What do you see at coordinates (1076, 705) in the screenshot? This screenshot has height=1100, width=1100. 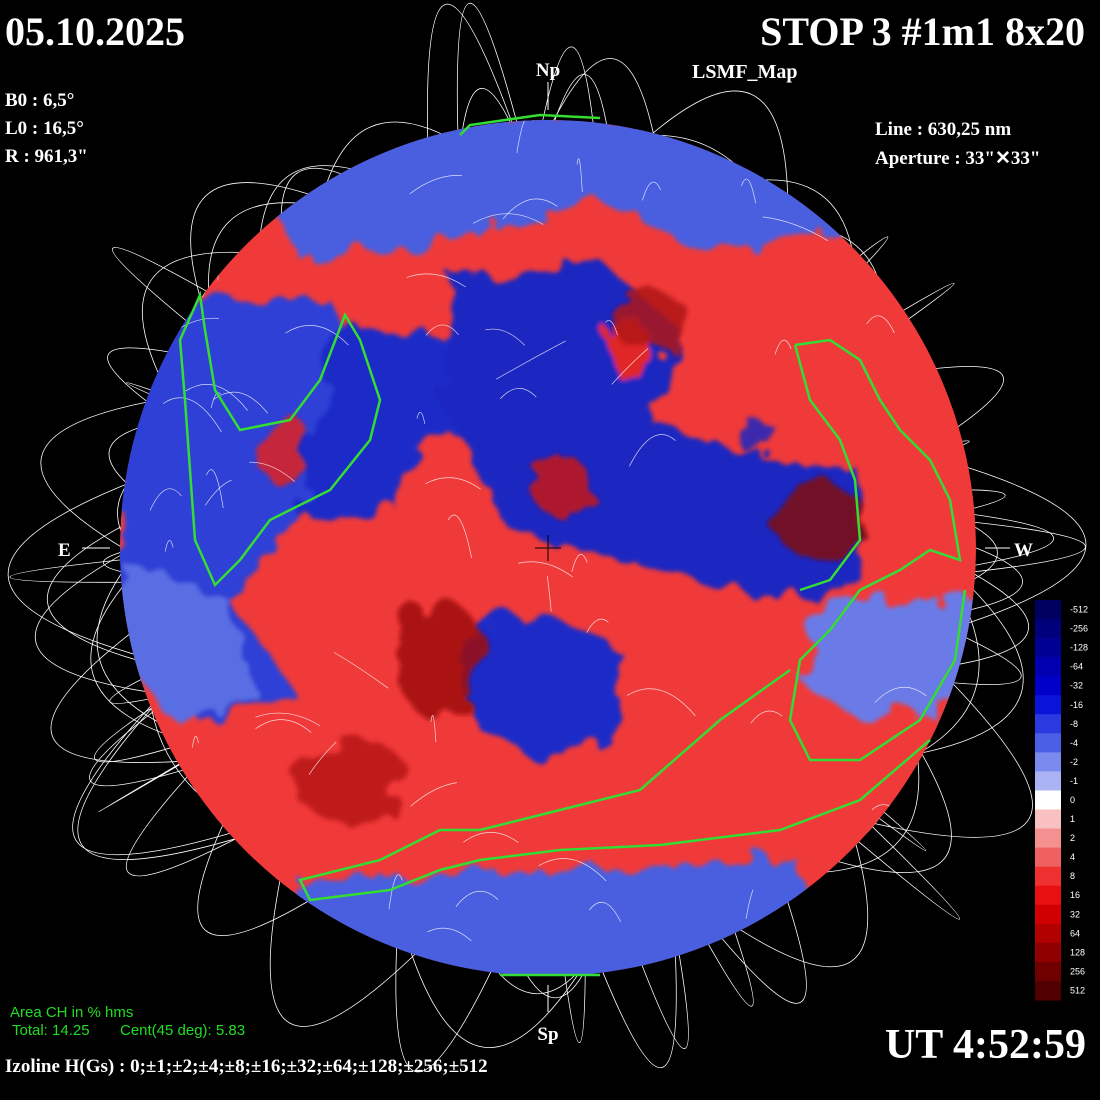 I see `colorbar-label: -16` at bounding box center [1076, 705].